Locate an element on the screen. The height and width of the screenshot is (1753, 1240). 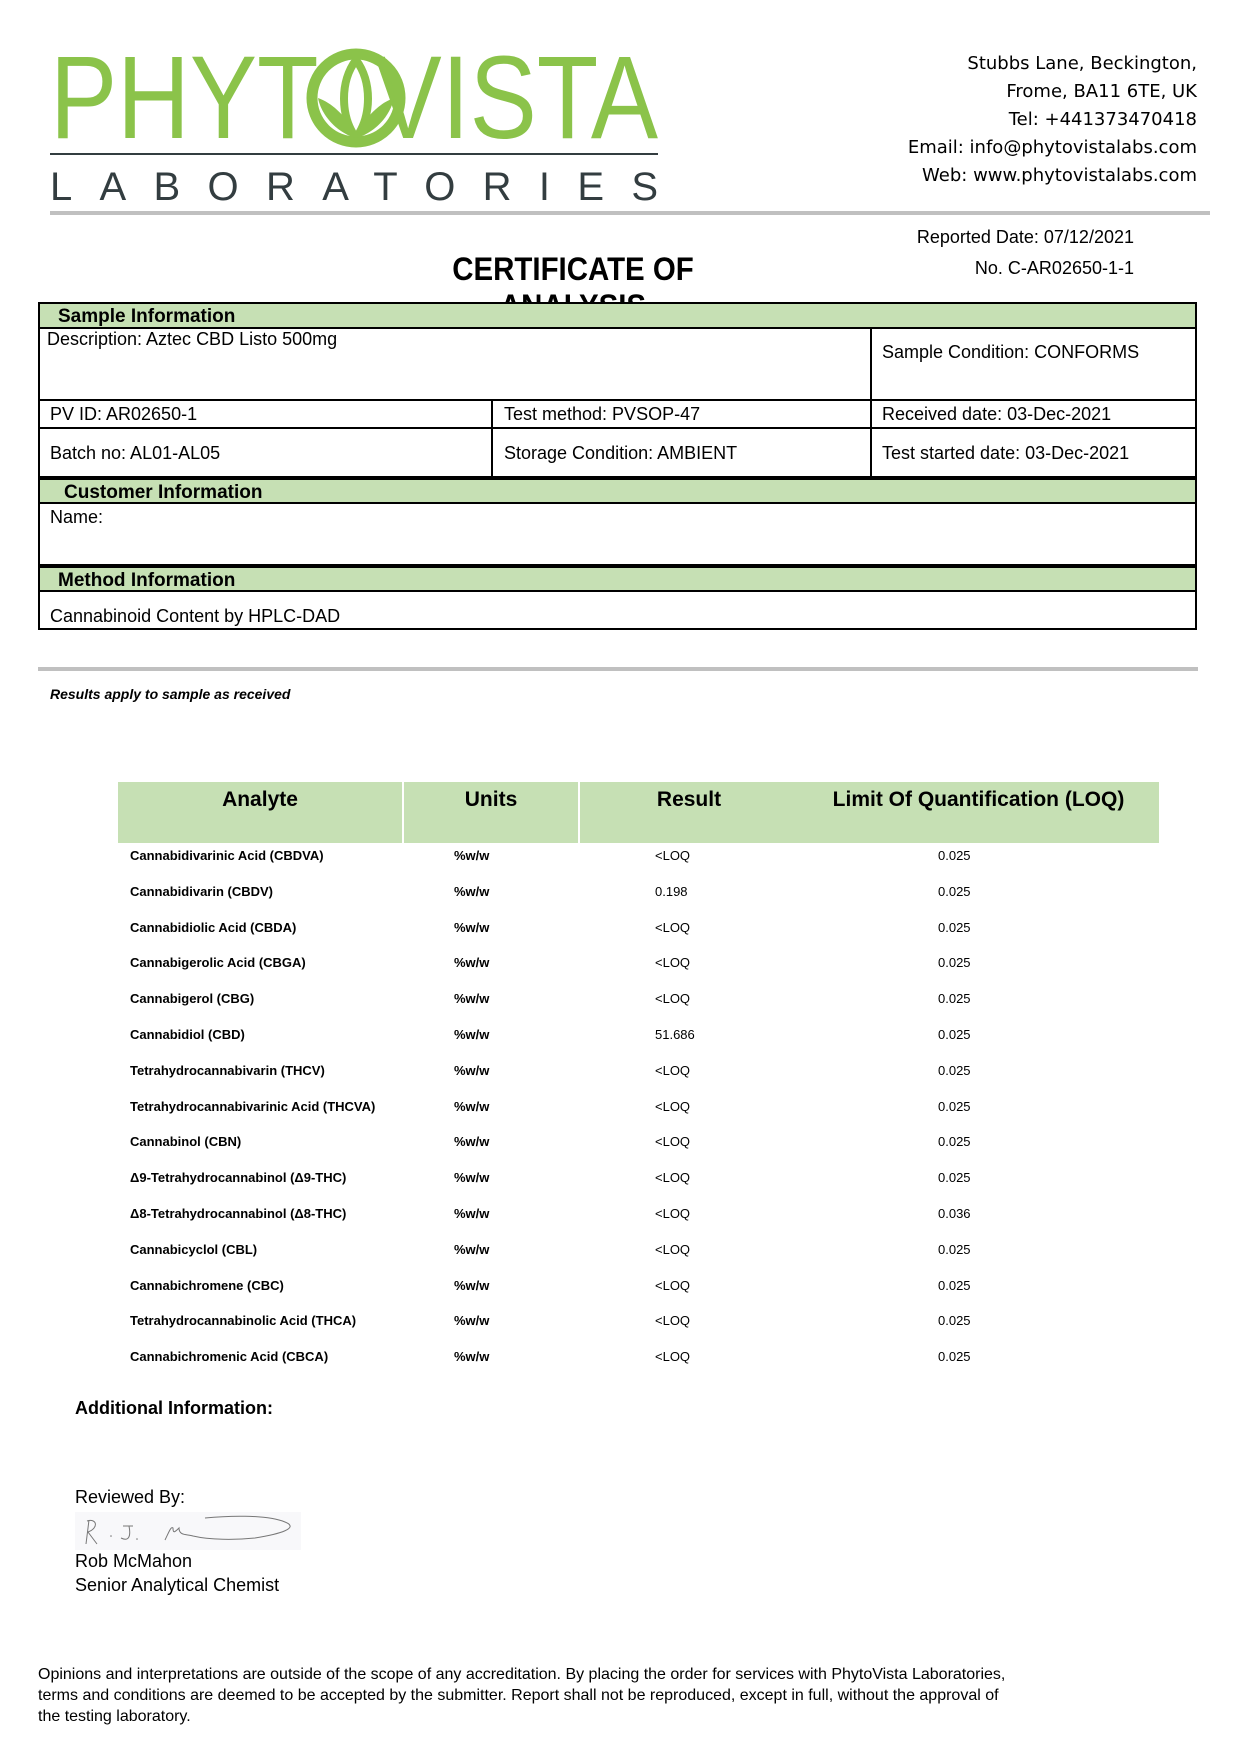
table-row: Cannabigerol (CBG) %w/w <LOQ 0.025 is located at coordinates (638, 1009).